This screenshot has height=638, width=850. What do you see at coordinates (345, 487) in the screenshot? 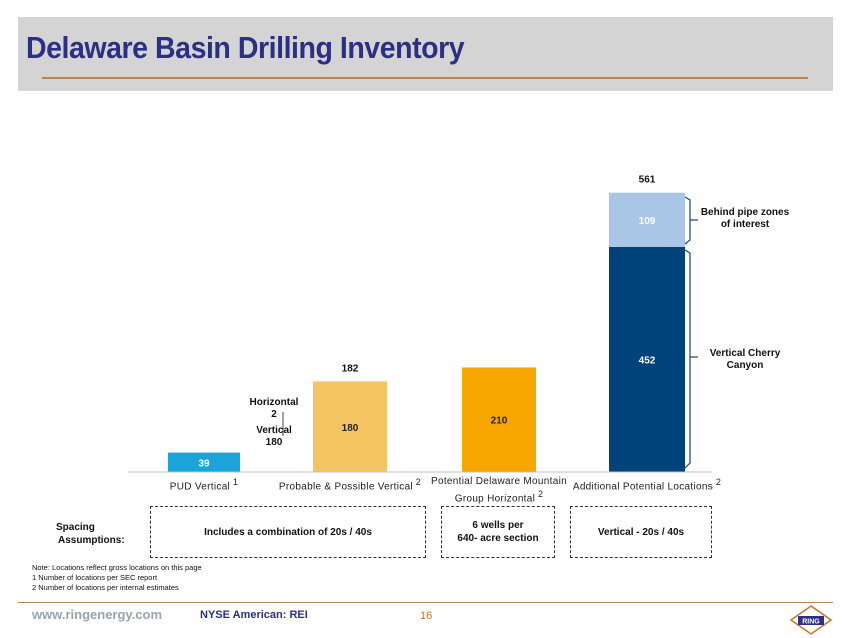
I see `x-tick-text-2: Probable & Possible Vertical` at bounding box center [345, 487].